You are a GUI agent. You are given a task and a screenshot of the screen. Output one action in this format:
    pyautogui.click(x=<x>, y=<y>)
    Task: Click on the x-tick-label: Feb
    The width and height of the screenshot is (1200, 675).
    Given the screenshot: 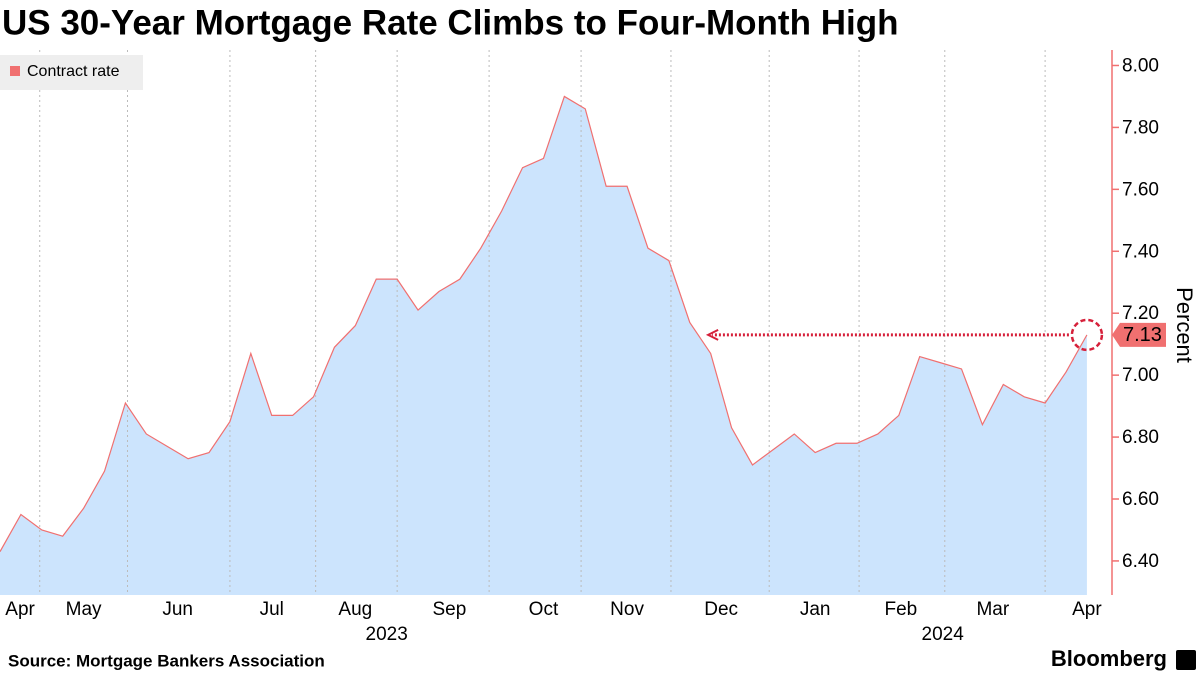 What is the action you would take?
    pyautogui.click(x=901, y=609)
    